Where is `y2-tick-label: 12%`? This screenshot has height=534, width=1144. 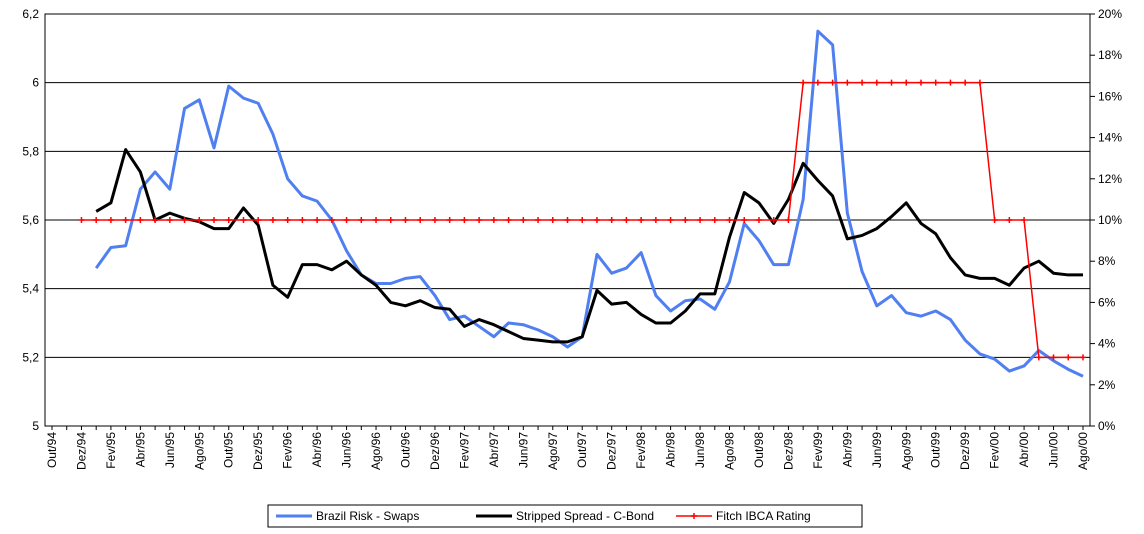 y2-tick-label: 12% is located at coordinates (1110, 179).